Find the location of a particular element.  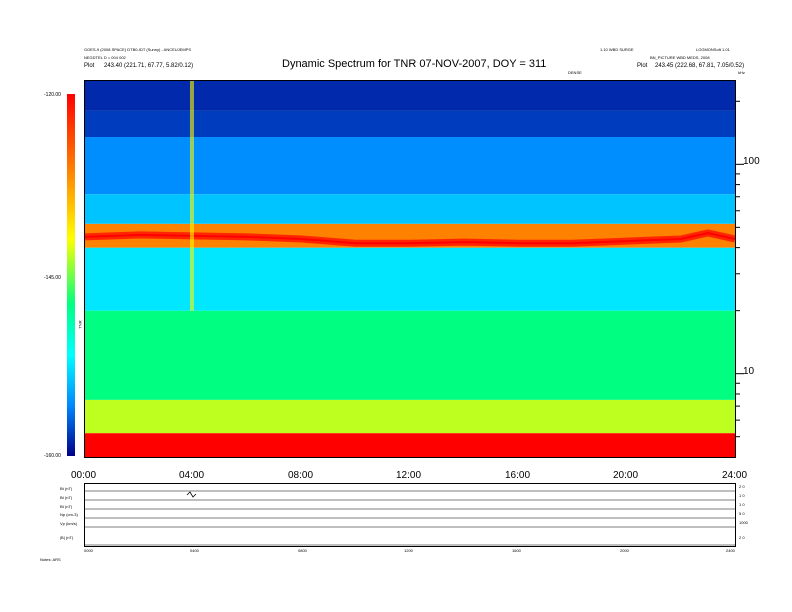

panel-row-label-5: |B| (nT) is located at coordinates (67, 537).